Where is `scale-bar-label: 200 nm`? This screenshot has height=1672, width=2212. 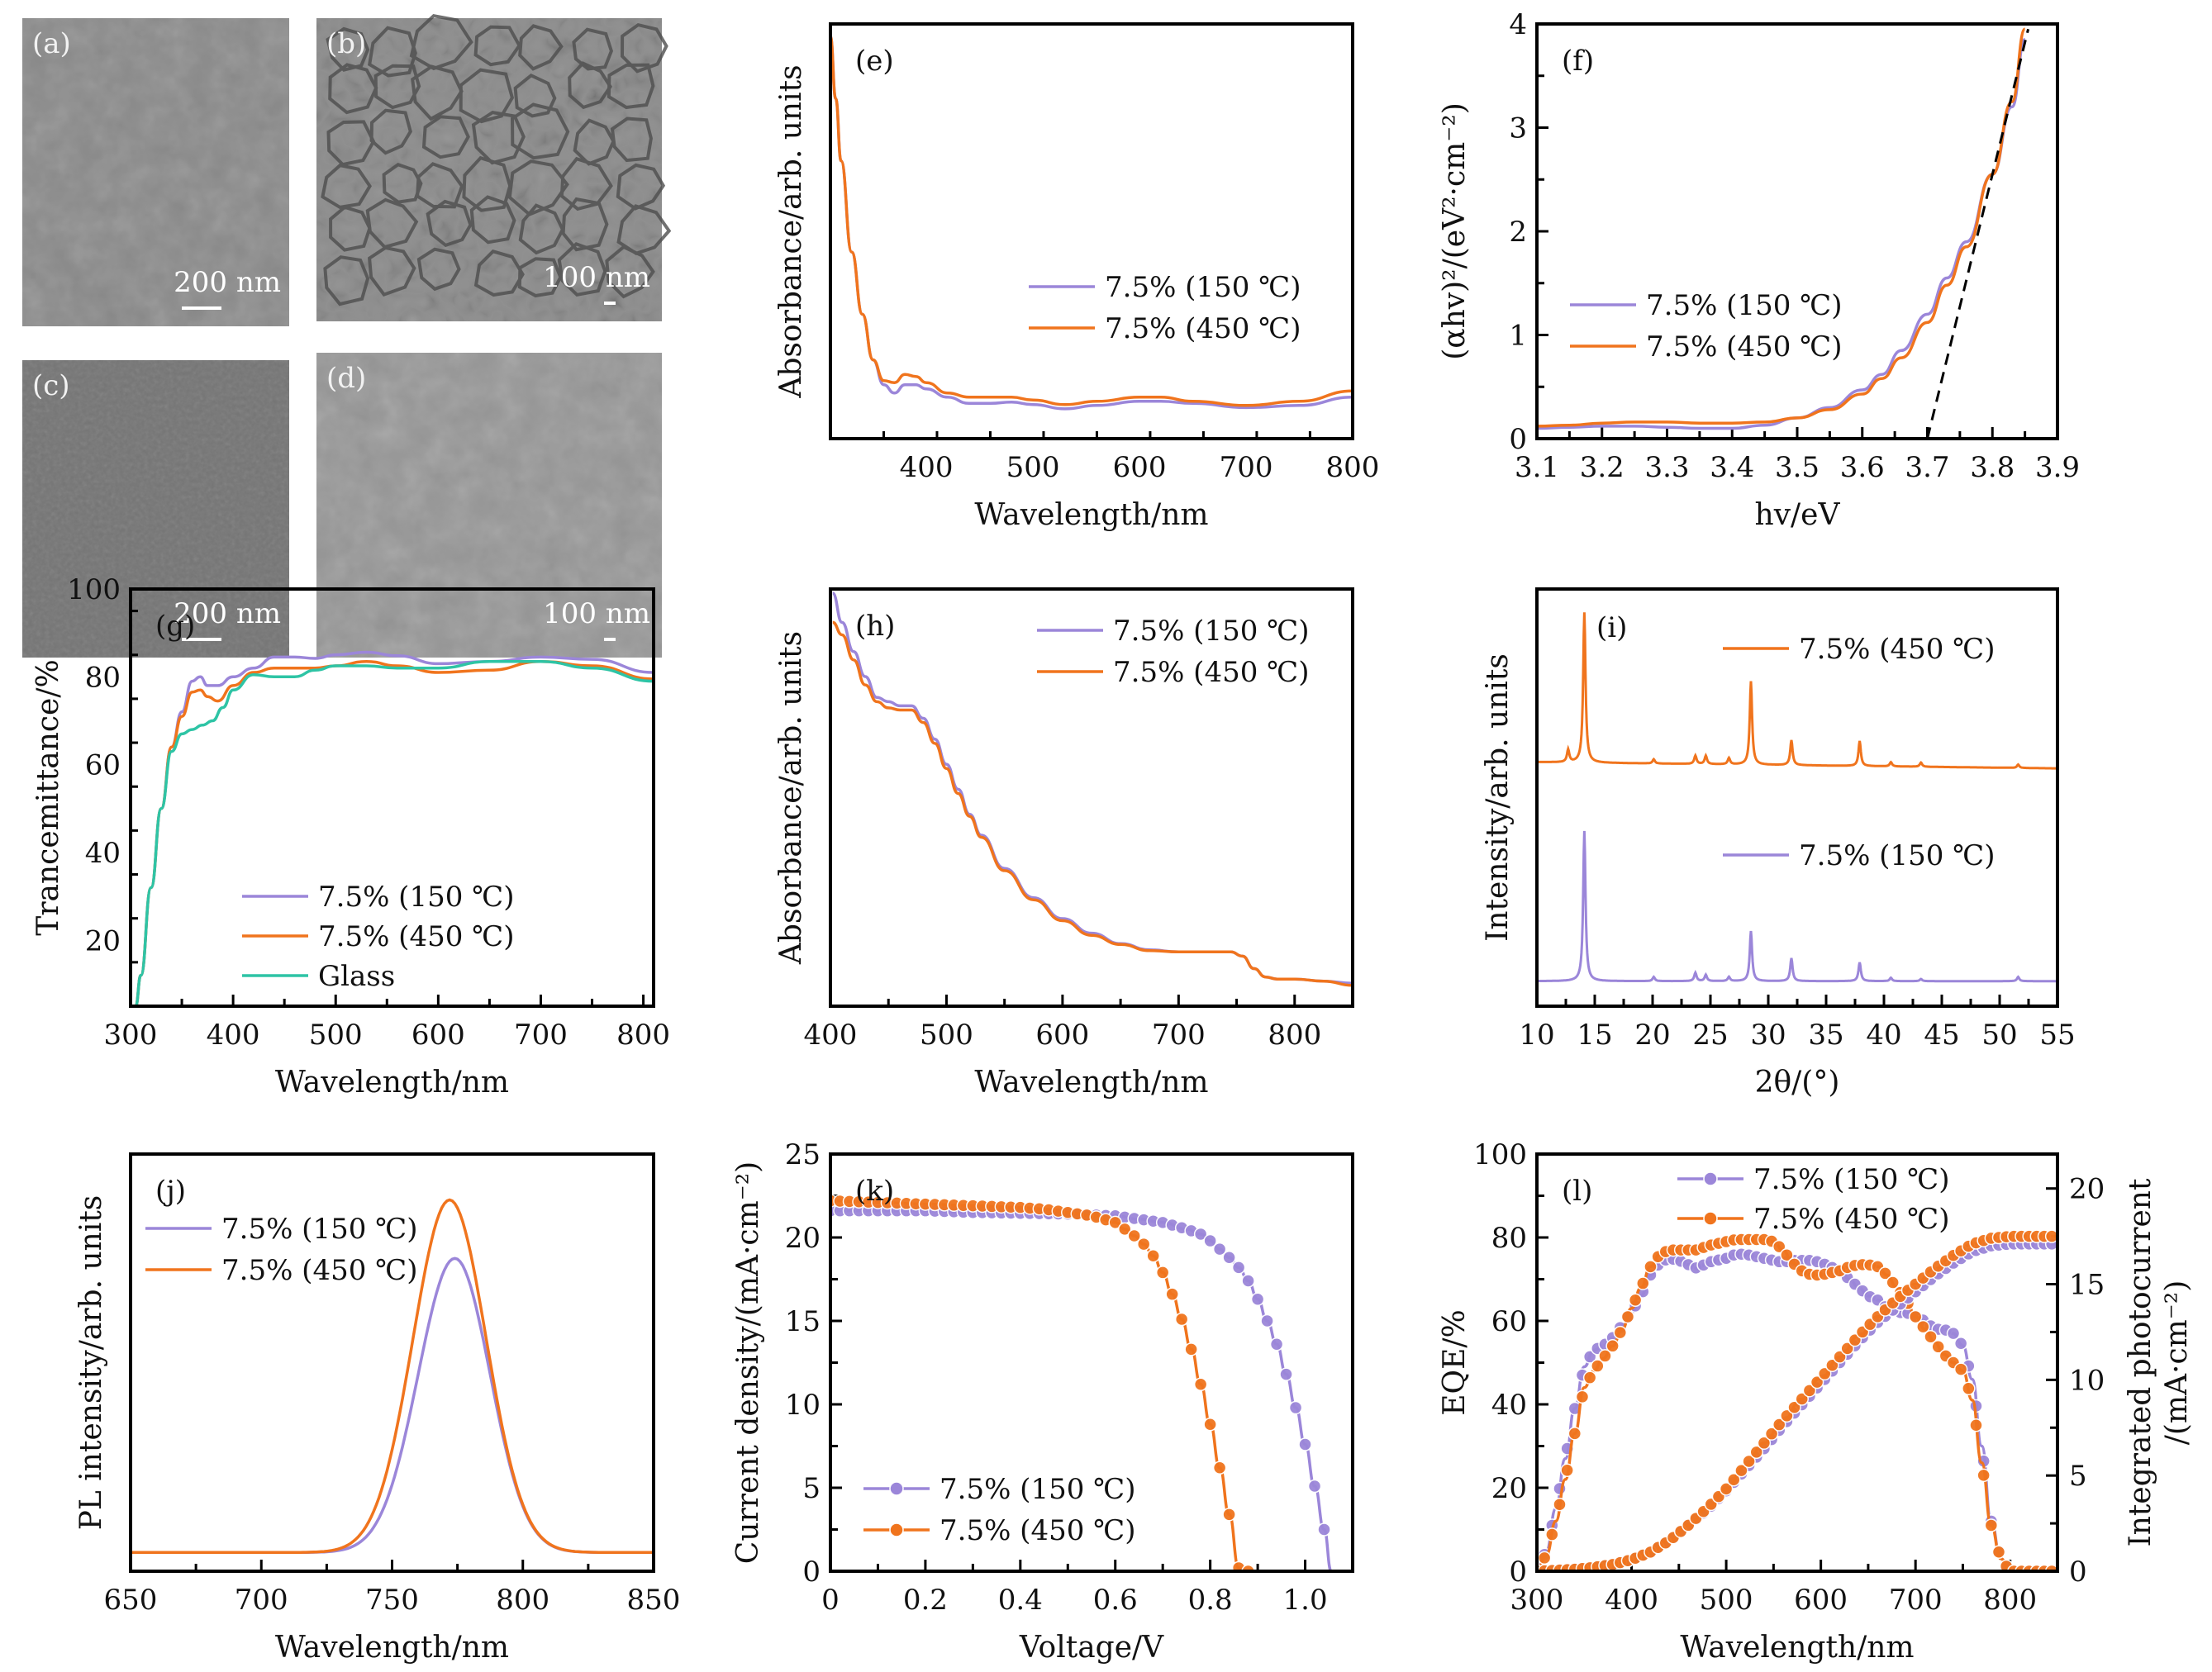 scale-bar-label: 200 nm is located at coordinates (227, 613).